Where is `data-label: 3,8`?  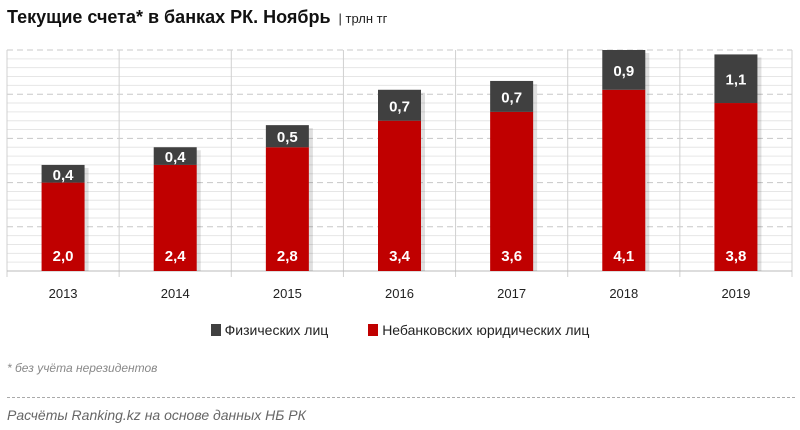
data-label: 3,8 is located at coordinates (735, 256).